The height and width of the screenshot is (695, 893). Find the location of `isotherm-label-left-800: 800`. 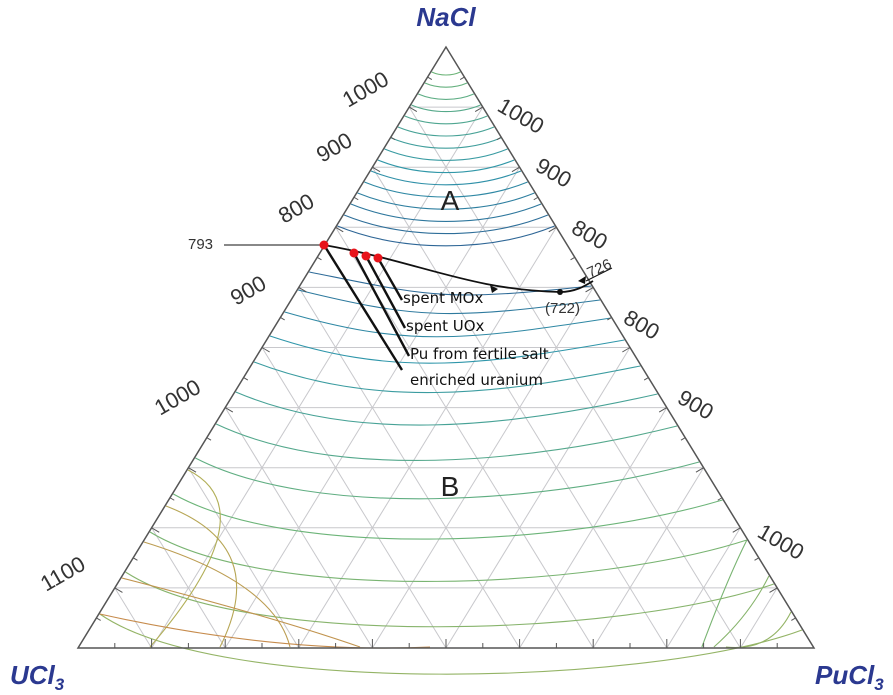

isotherm-label-left-800: 800 is located at coordinates (296, 208).